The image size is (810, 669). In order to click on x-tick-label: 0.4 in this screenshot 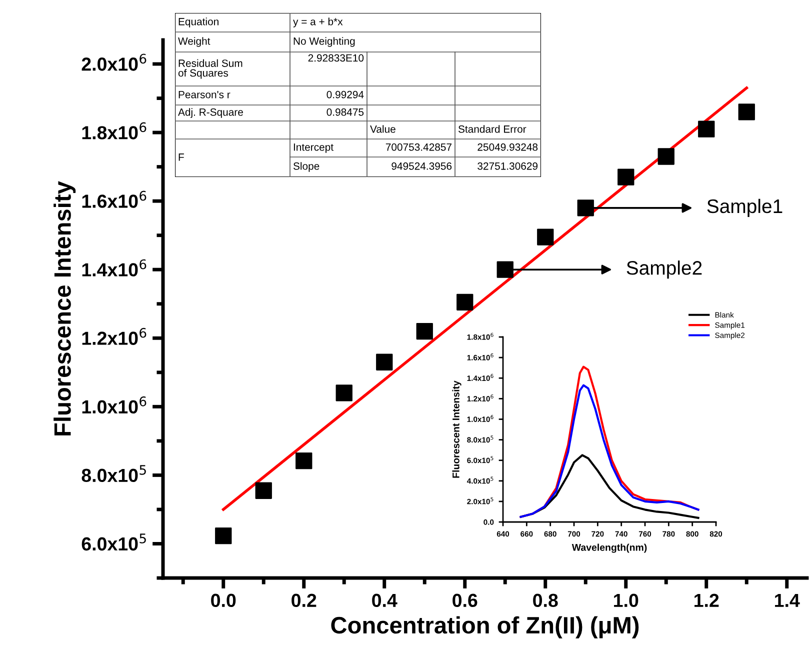, I will do `click(385, 601)`.